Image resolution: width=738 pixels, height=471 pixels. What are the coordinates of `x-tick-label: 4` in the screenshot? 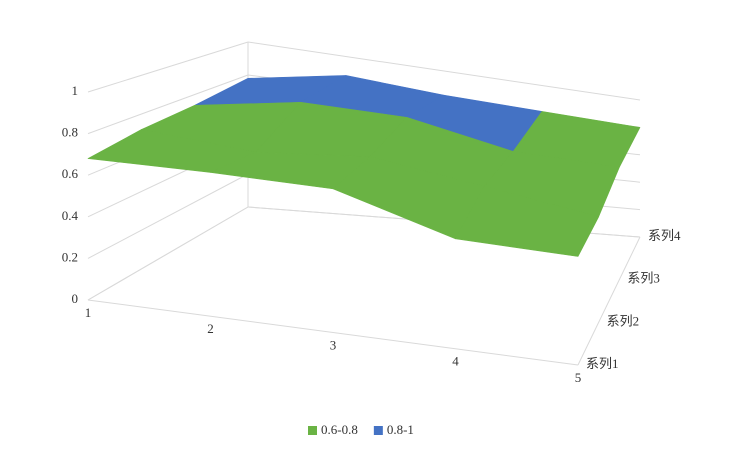 It's located at (455, 361).